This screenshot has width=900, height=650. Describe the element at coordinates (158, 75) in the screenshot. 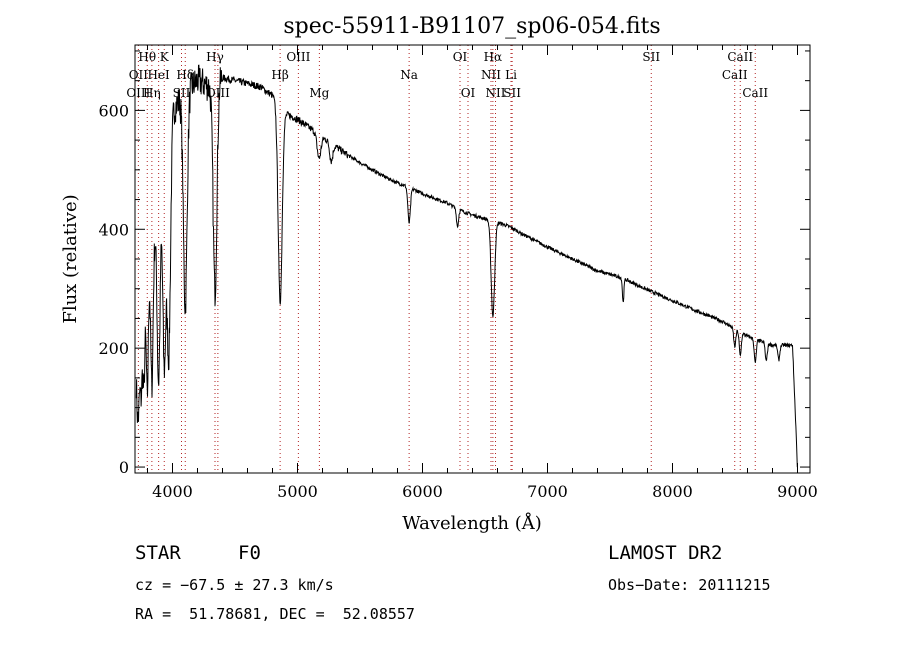

I see `spectral-line-label: HeI` at that location.